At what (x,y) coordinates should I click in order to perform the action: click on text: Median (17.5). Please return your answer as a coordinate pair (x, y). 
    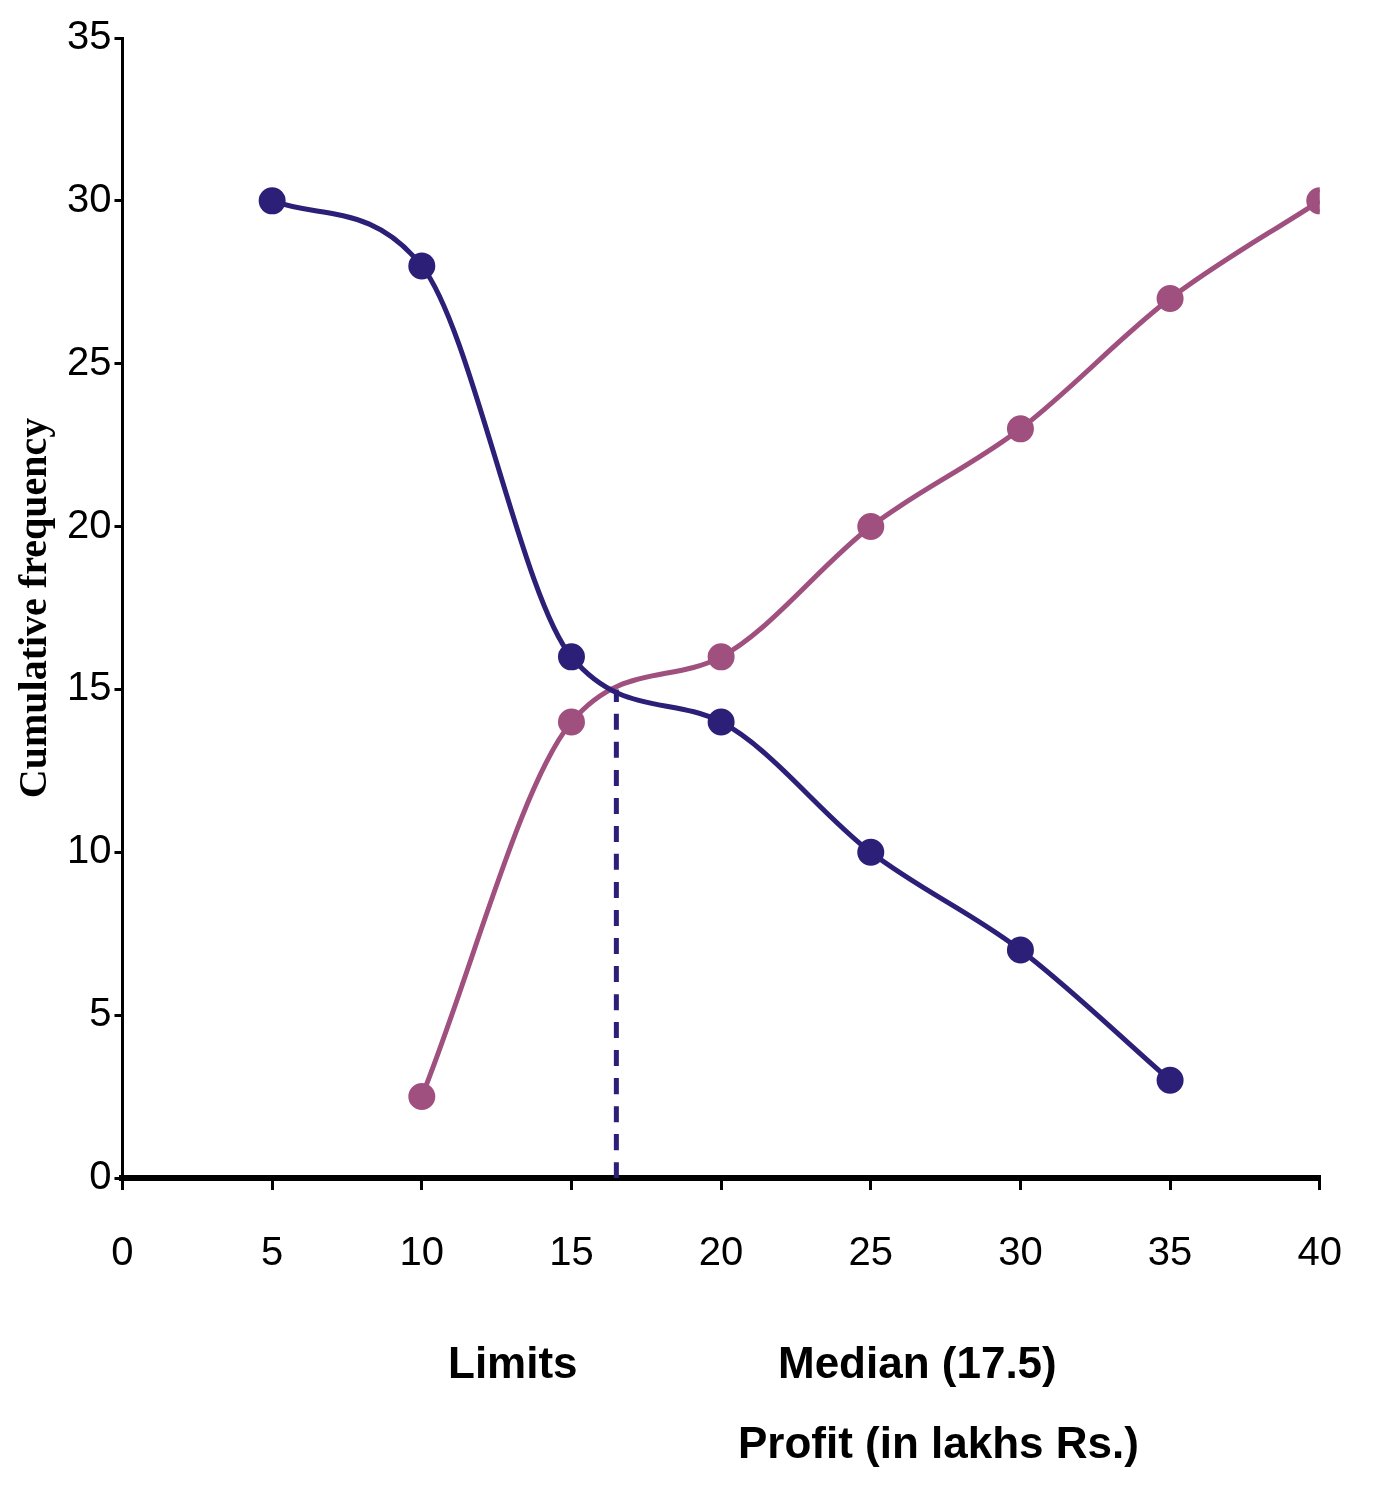
    Looking at the image, I should click on (917, 1363).